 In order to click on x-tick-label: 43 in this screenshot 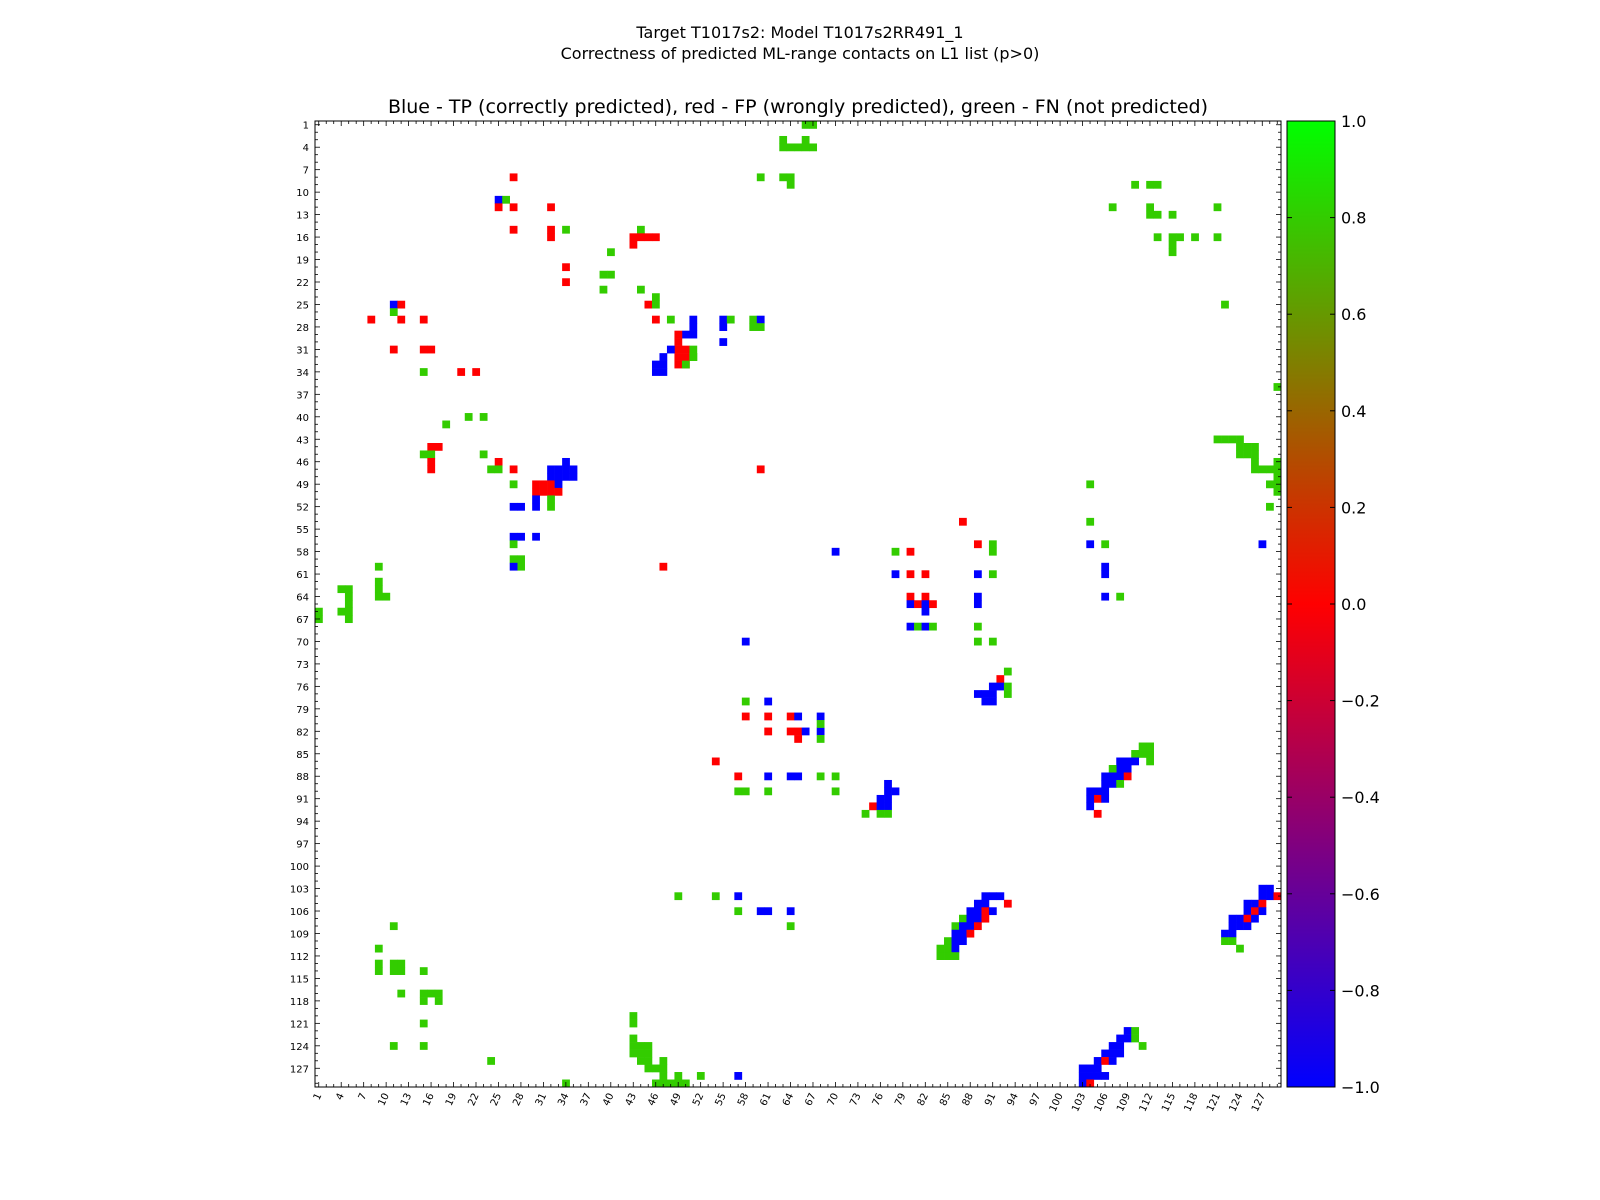, I will do `click(631, 1100)`.